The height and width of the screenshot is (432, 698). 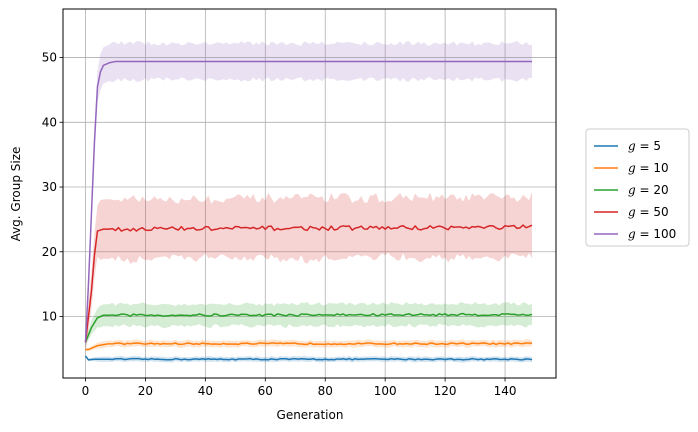 I want to click on y-tick-label: 40, so click(x=49, y=122).